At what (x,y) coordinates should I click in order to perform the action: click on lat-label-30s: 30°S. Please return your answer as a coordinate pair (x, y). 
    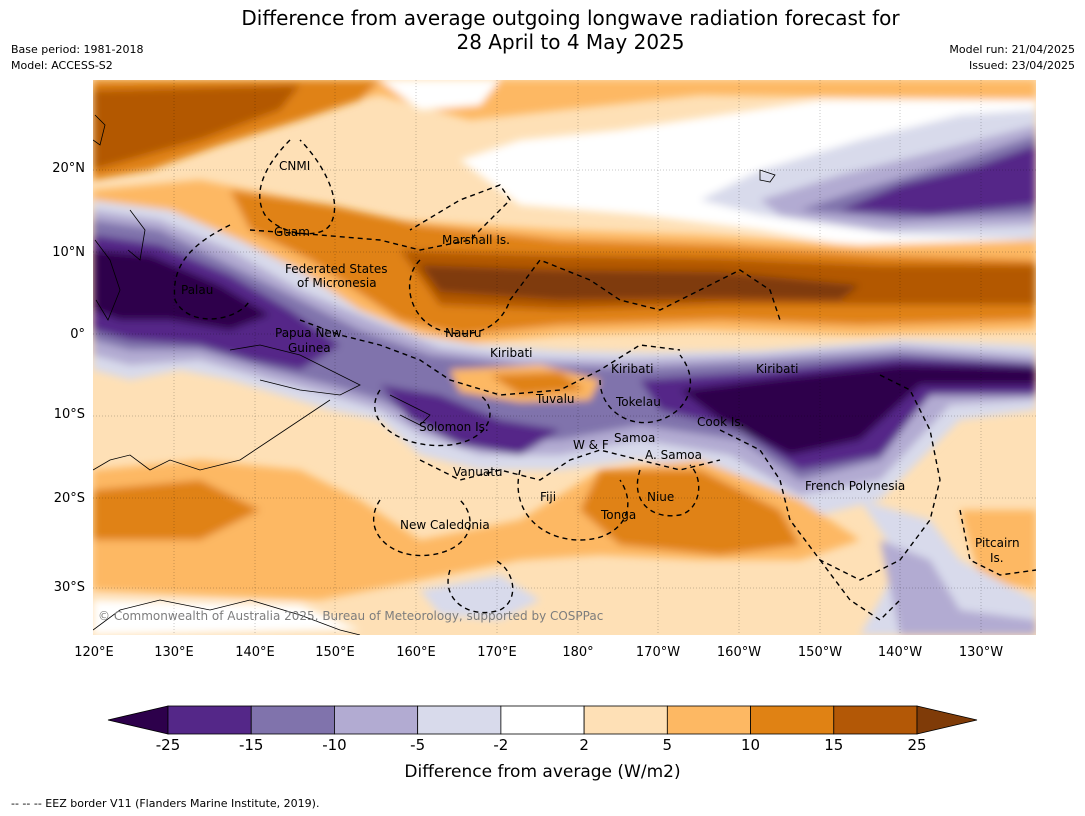
    Looking at the image, I should click on (69, 587).